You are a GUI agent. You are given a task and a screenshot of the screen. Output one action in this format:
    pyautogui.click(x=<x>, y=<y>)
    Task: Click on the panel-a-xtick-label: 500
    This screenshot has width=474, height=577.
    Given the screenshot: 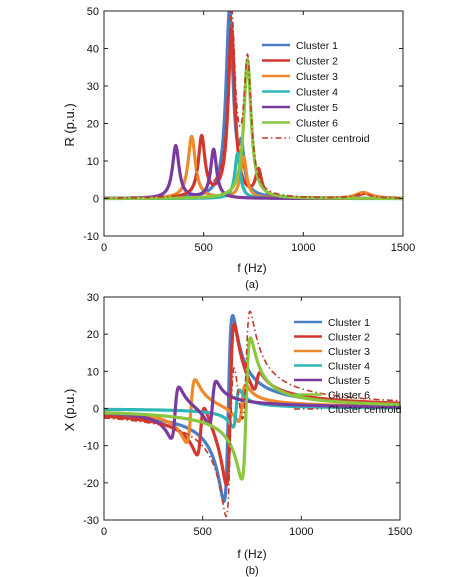 What is the action you would take?
    pyautogui.click(x=203, y=248)
    